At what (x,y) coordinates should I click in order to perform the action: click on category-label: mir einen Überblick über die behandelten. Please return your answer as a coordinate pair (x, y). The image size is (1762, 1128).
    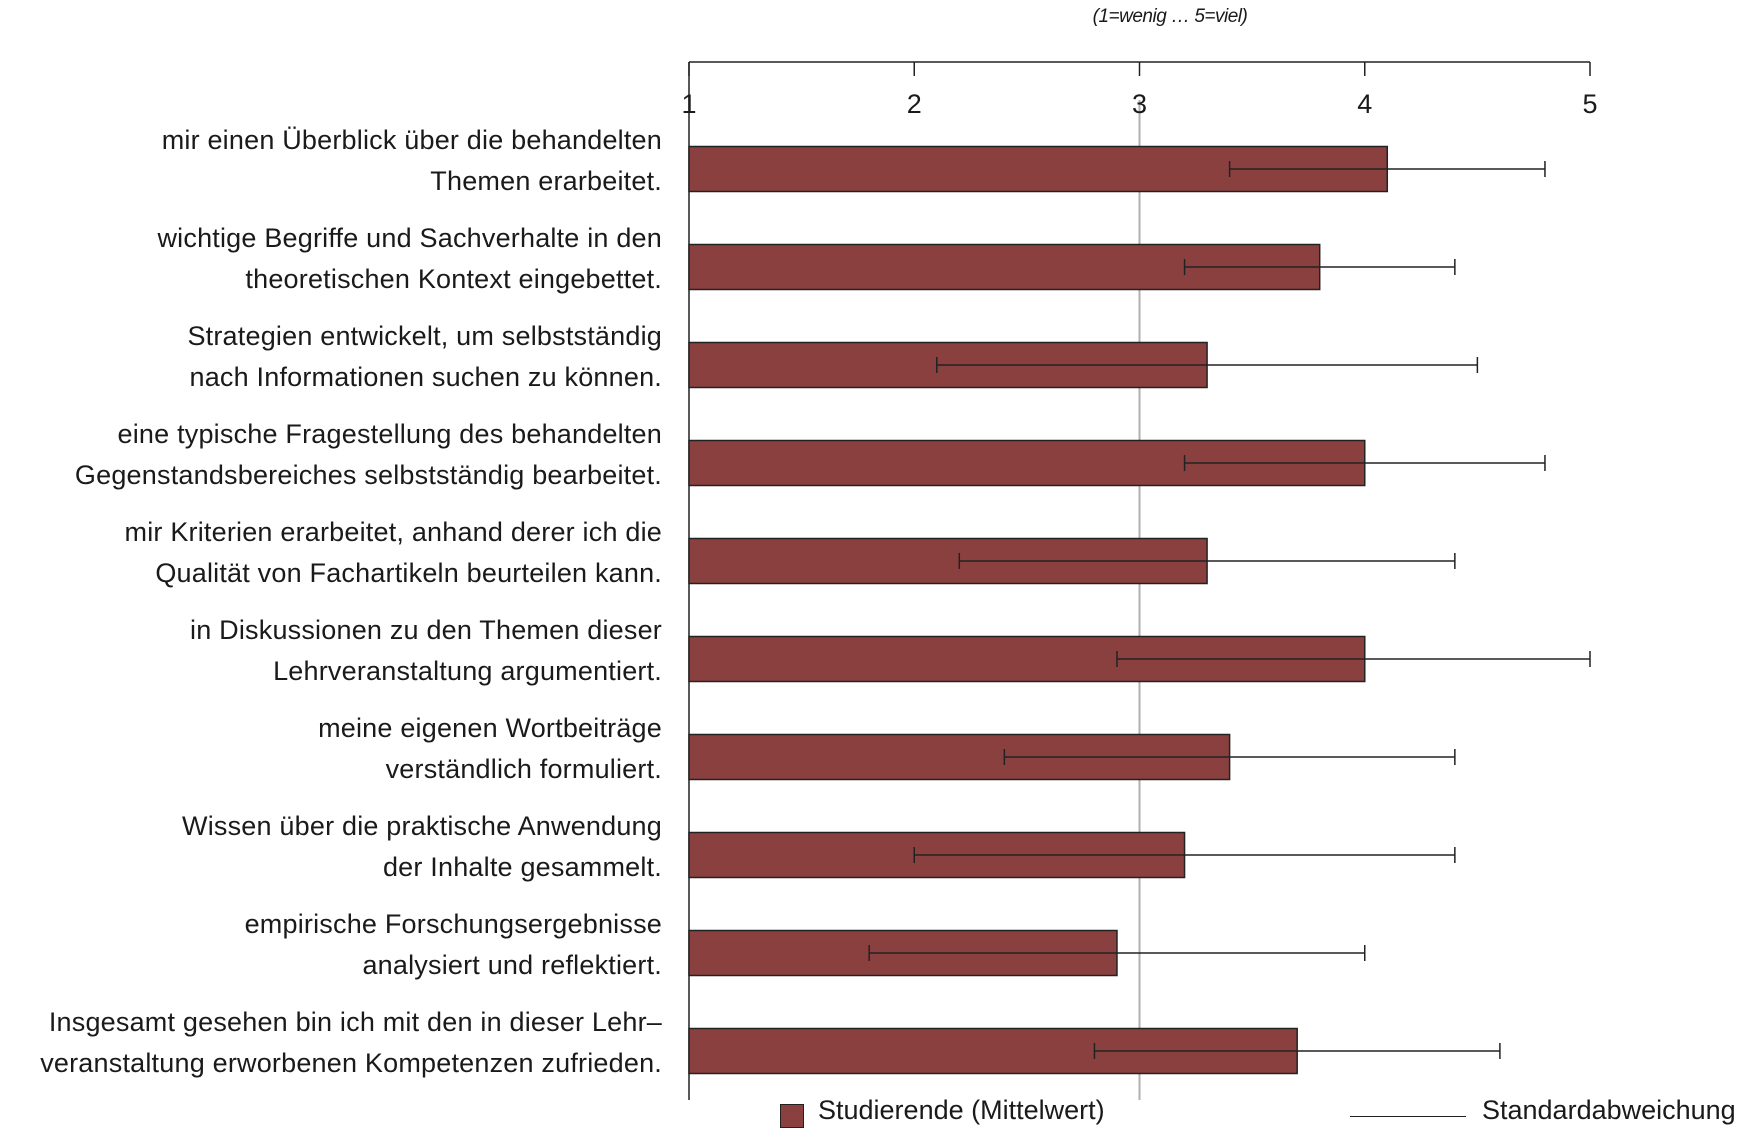
    Looking at the image, I should click on (411, 140).